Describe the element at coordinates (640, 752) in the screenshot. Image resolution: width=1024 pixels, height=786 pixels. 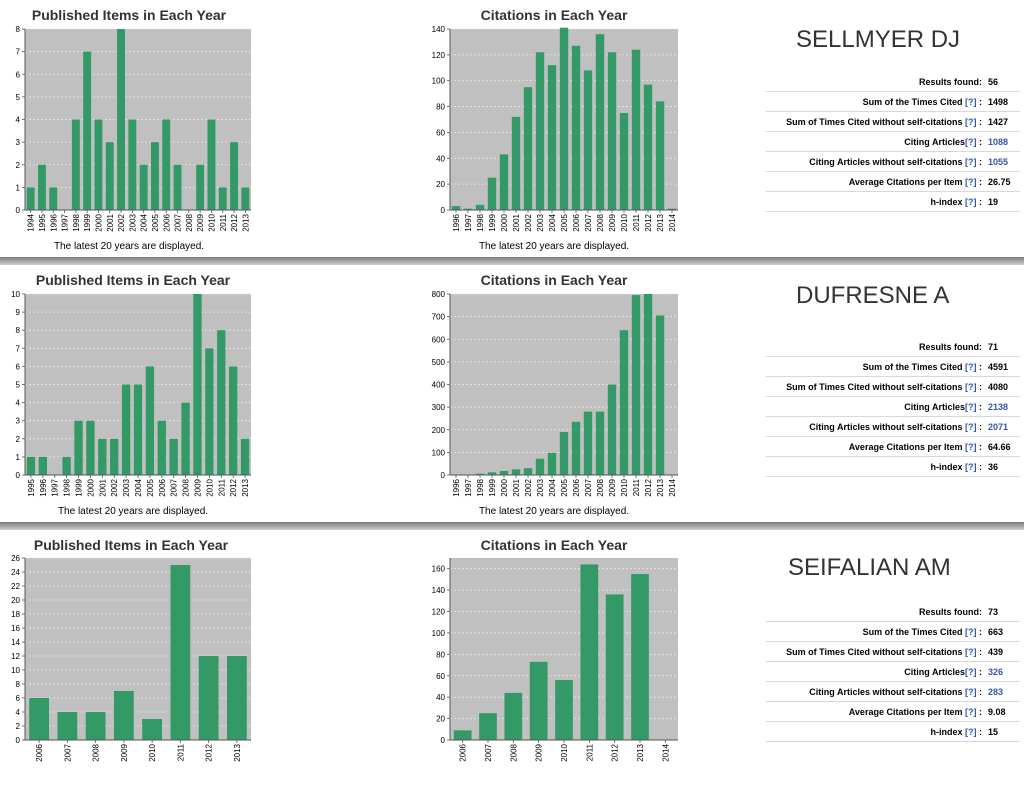
I see `x-tick-label: 2013` at that location.